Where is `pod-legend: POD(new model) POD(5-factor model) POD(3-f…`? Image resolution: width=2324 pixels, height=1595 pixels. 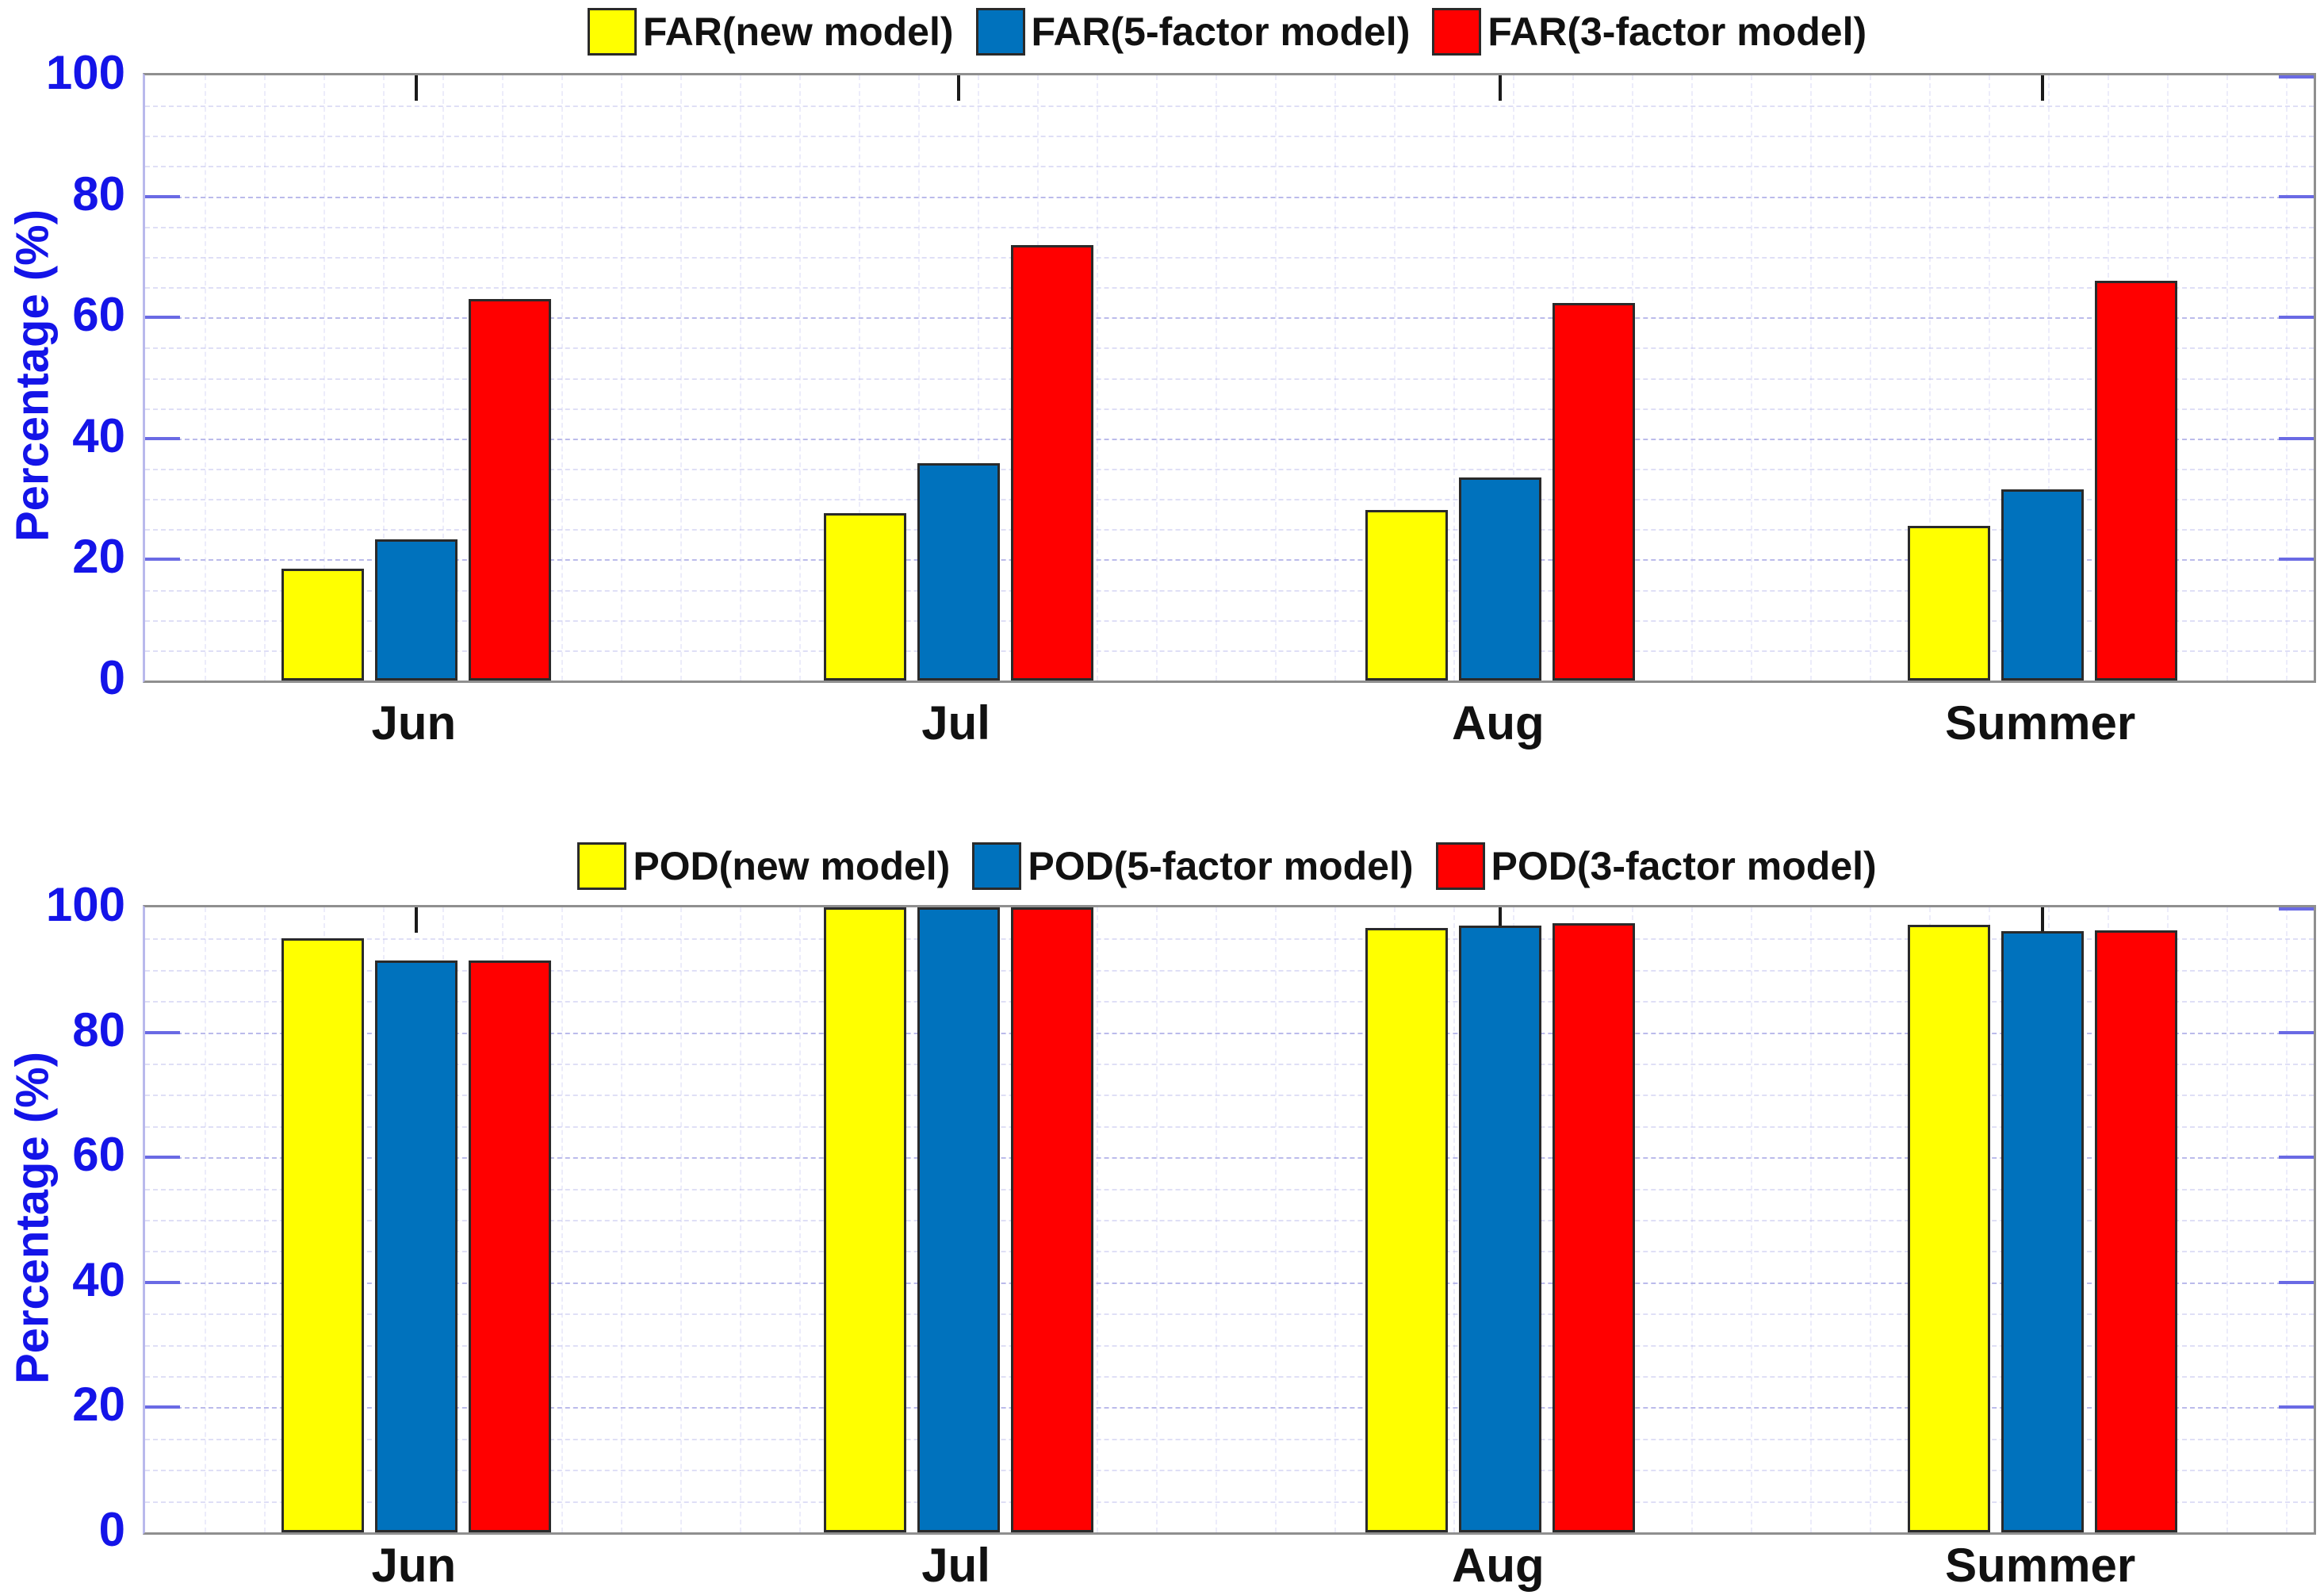
pod-legend: POD(new model) POD(5-factor model) POD(3-f… is located at coordinates (1227, 866).